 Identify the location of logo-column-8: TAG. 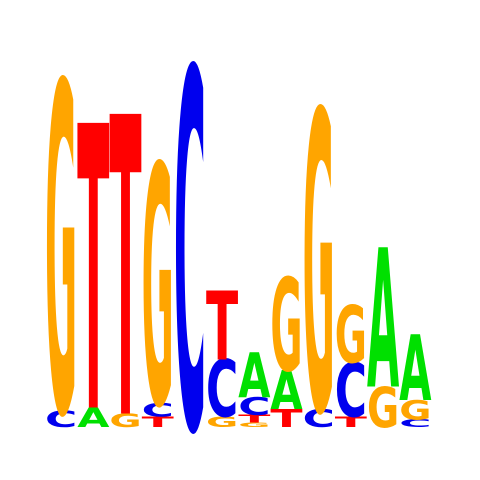
(286, 343).